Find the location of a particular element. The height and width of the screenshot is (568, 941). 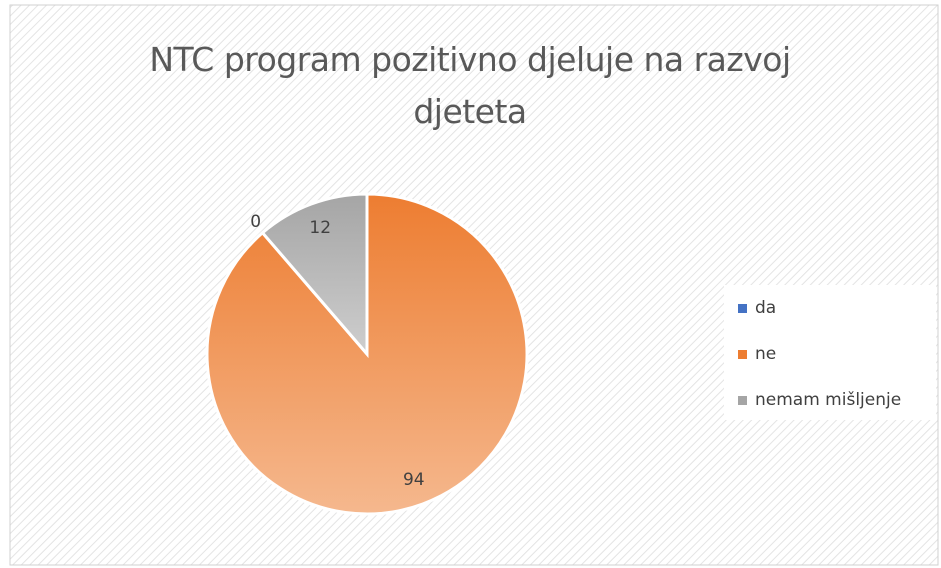

legend-label: nemam mišljenje is located at coordinates (828, 400).